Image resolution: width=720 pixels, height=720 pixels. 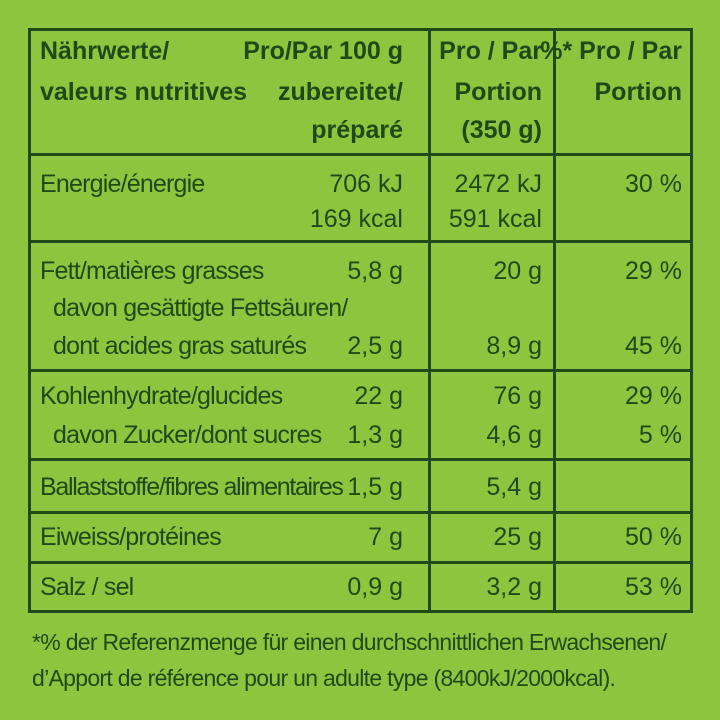 I want to click on energy-per100-kcal: 169 kcal, so click(x=356, y=219).